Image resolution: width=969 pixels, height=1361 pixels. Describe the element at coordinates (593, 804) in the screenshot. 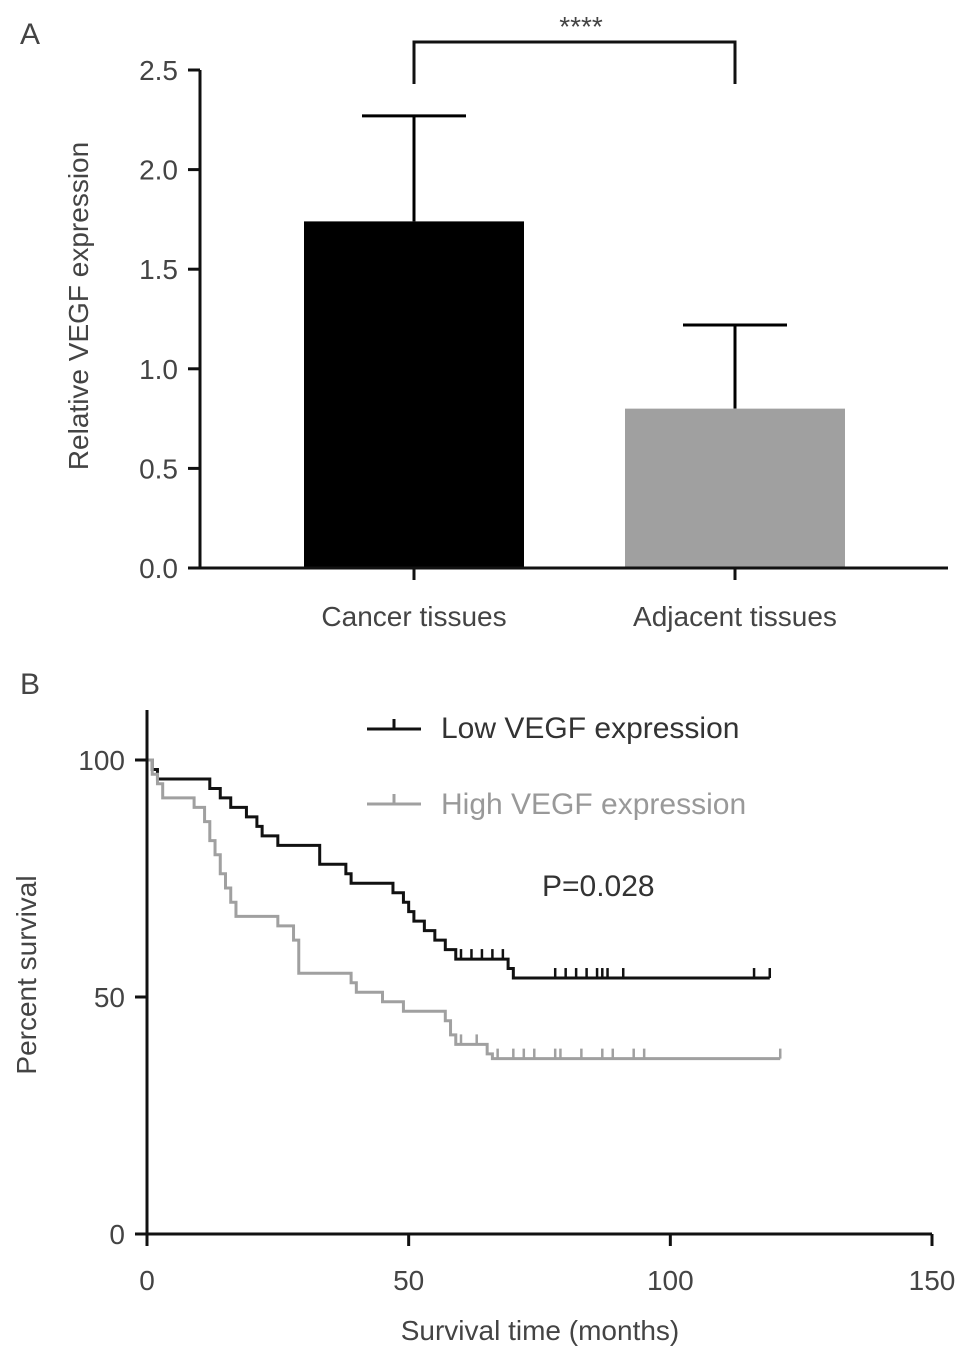

I see `legend-label-high: High VEGF expression` at that location.